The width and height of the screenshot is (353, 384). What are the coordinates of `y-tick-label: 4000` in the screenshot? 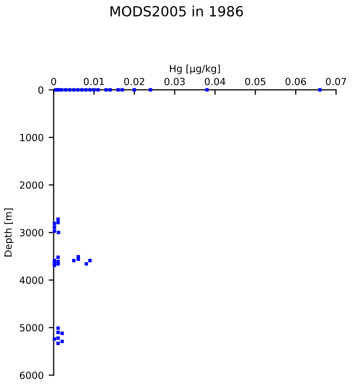 It's located at (32, 280).